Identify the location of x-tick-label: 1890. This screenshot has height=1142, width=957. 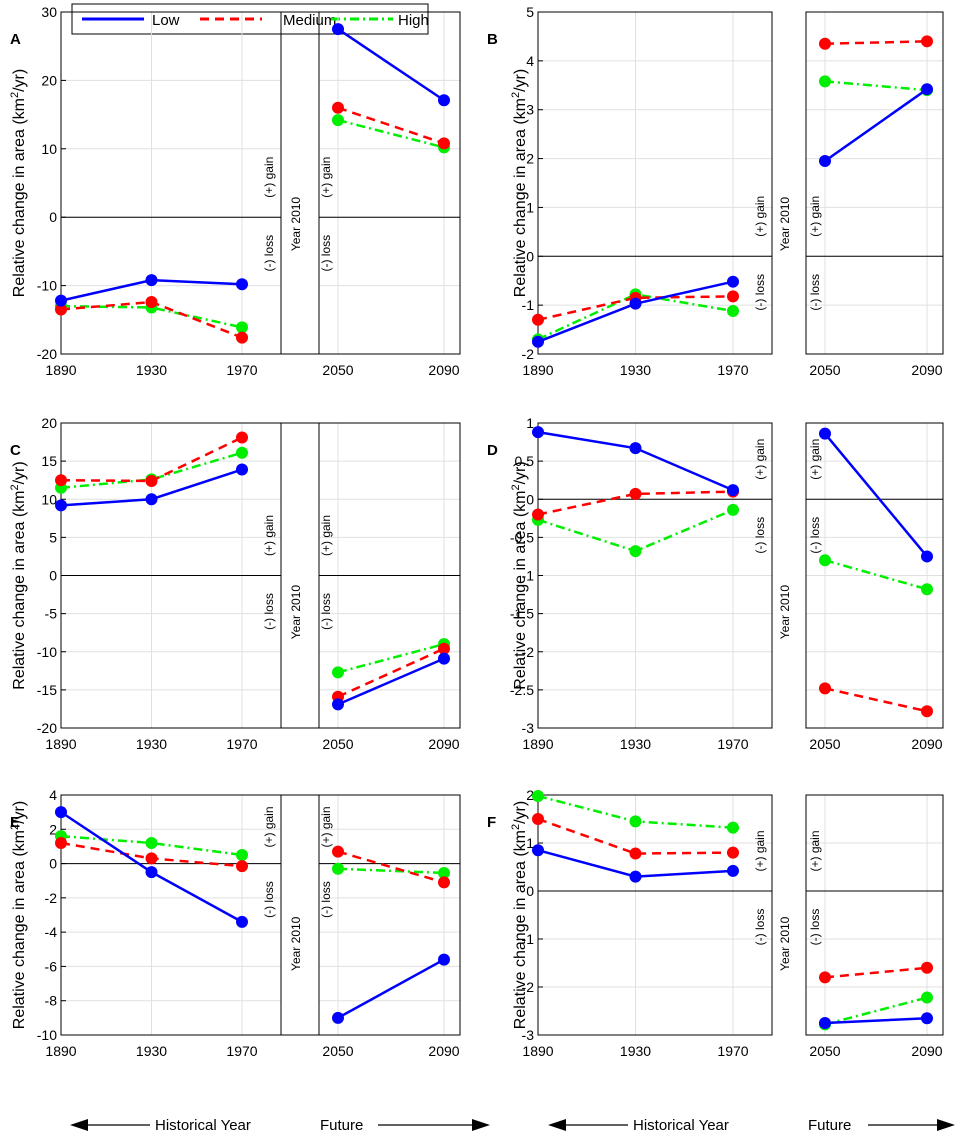
(537, 744).